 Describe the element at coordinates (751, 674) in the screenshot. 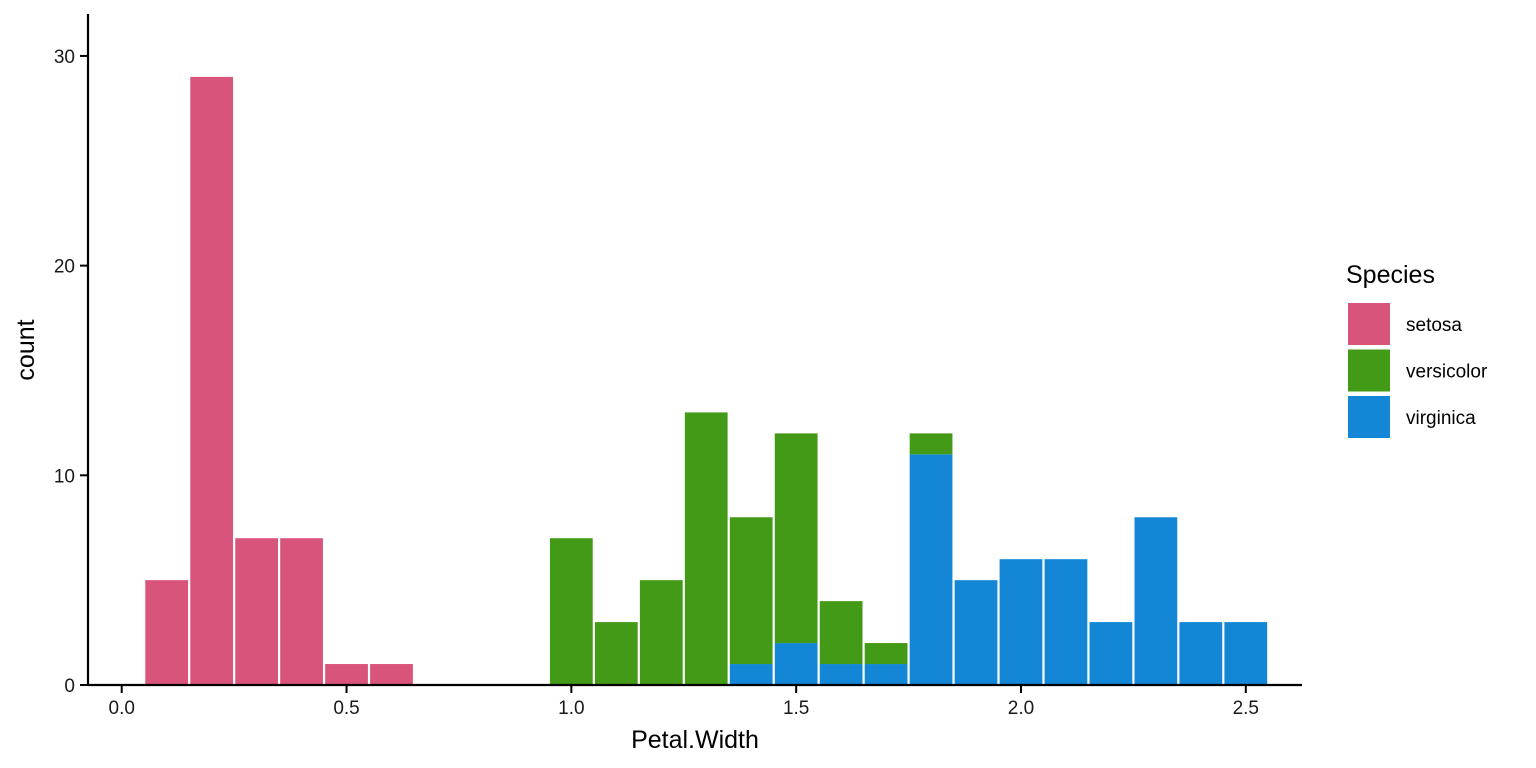

I see `bar-virginica-1.4` at that location.